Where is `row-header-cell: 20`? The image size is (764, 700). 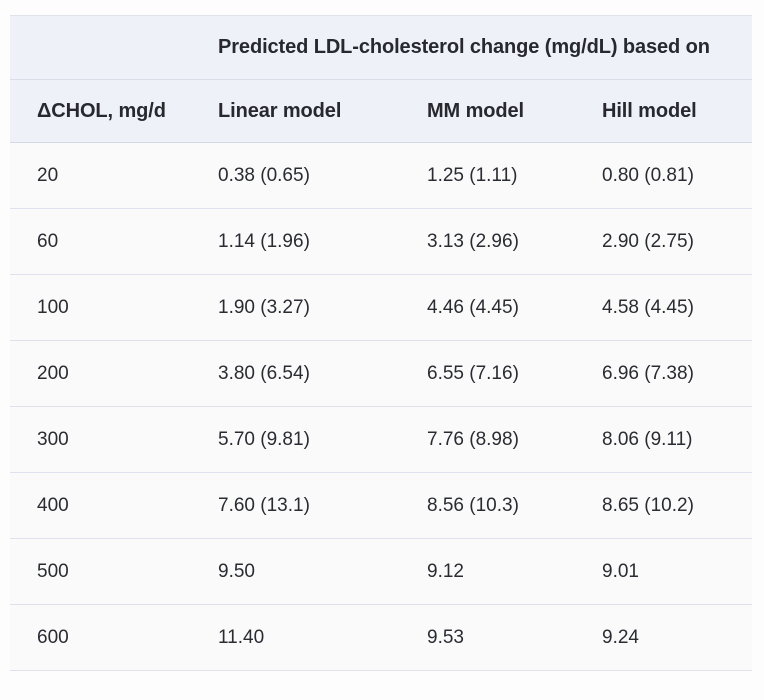
row-header-cell: 20 is located at coordinates (48, 175).